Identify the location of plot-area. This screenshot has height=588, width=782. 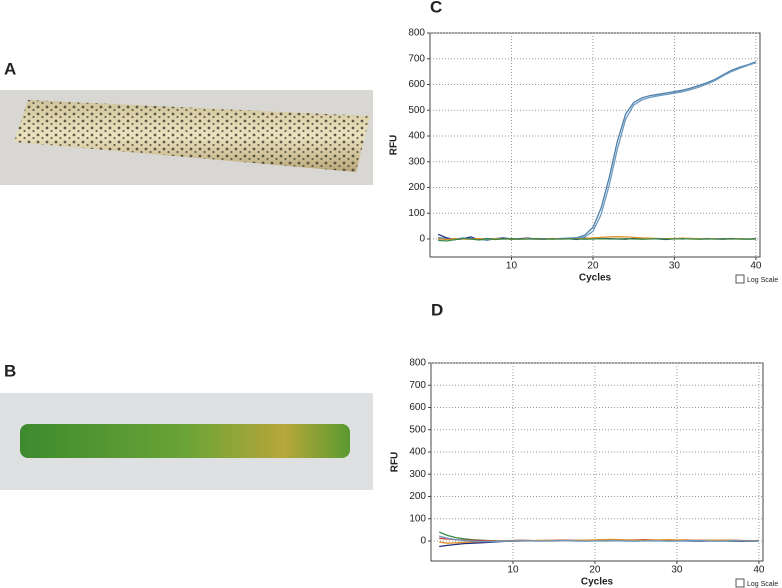
(597, 462).